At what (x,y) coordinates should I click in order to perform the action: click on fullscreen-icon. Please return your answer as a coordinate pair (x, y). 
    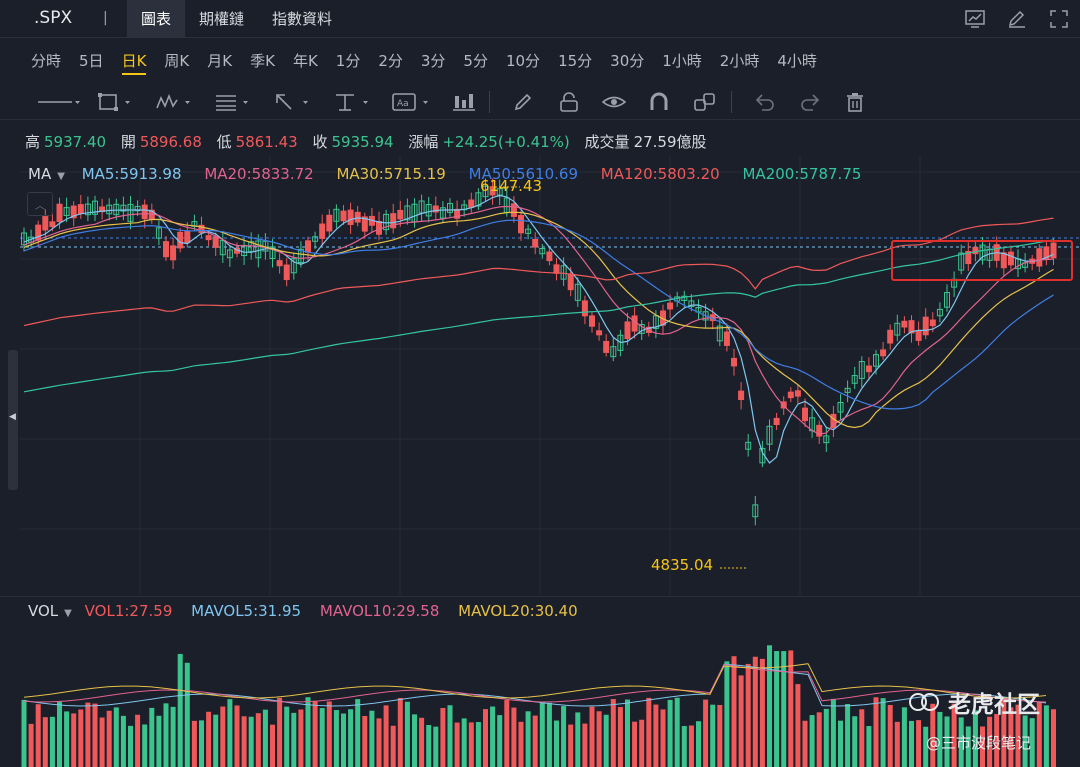
    Looking at the image, I should click on (1059, 19).